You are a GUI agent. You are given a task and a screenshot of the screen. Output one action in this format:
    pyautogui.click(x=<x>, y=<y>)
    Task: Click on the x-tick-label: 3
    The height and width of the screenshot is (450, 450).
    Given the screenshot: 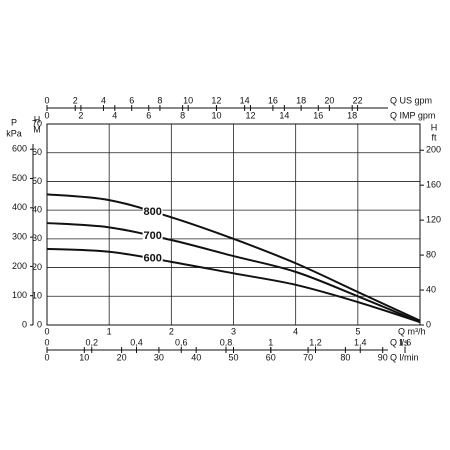 What is the action you would take?
    pyautogui.click(x=233, y=331)
    